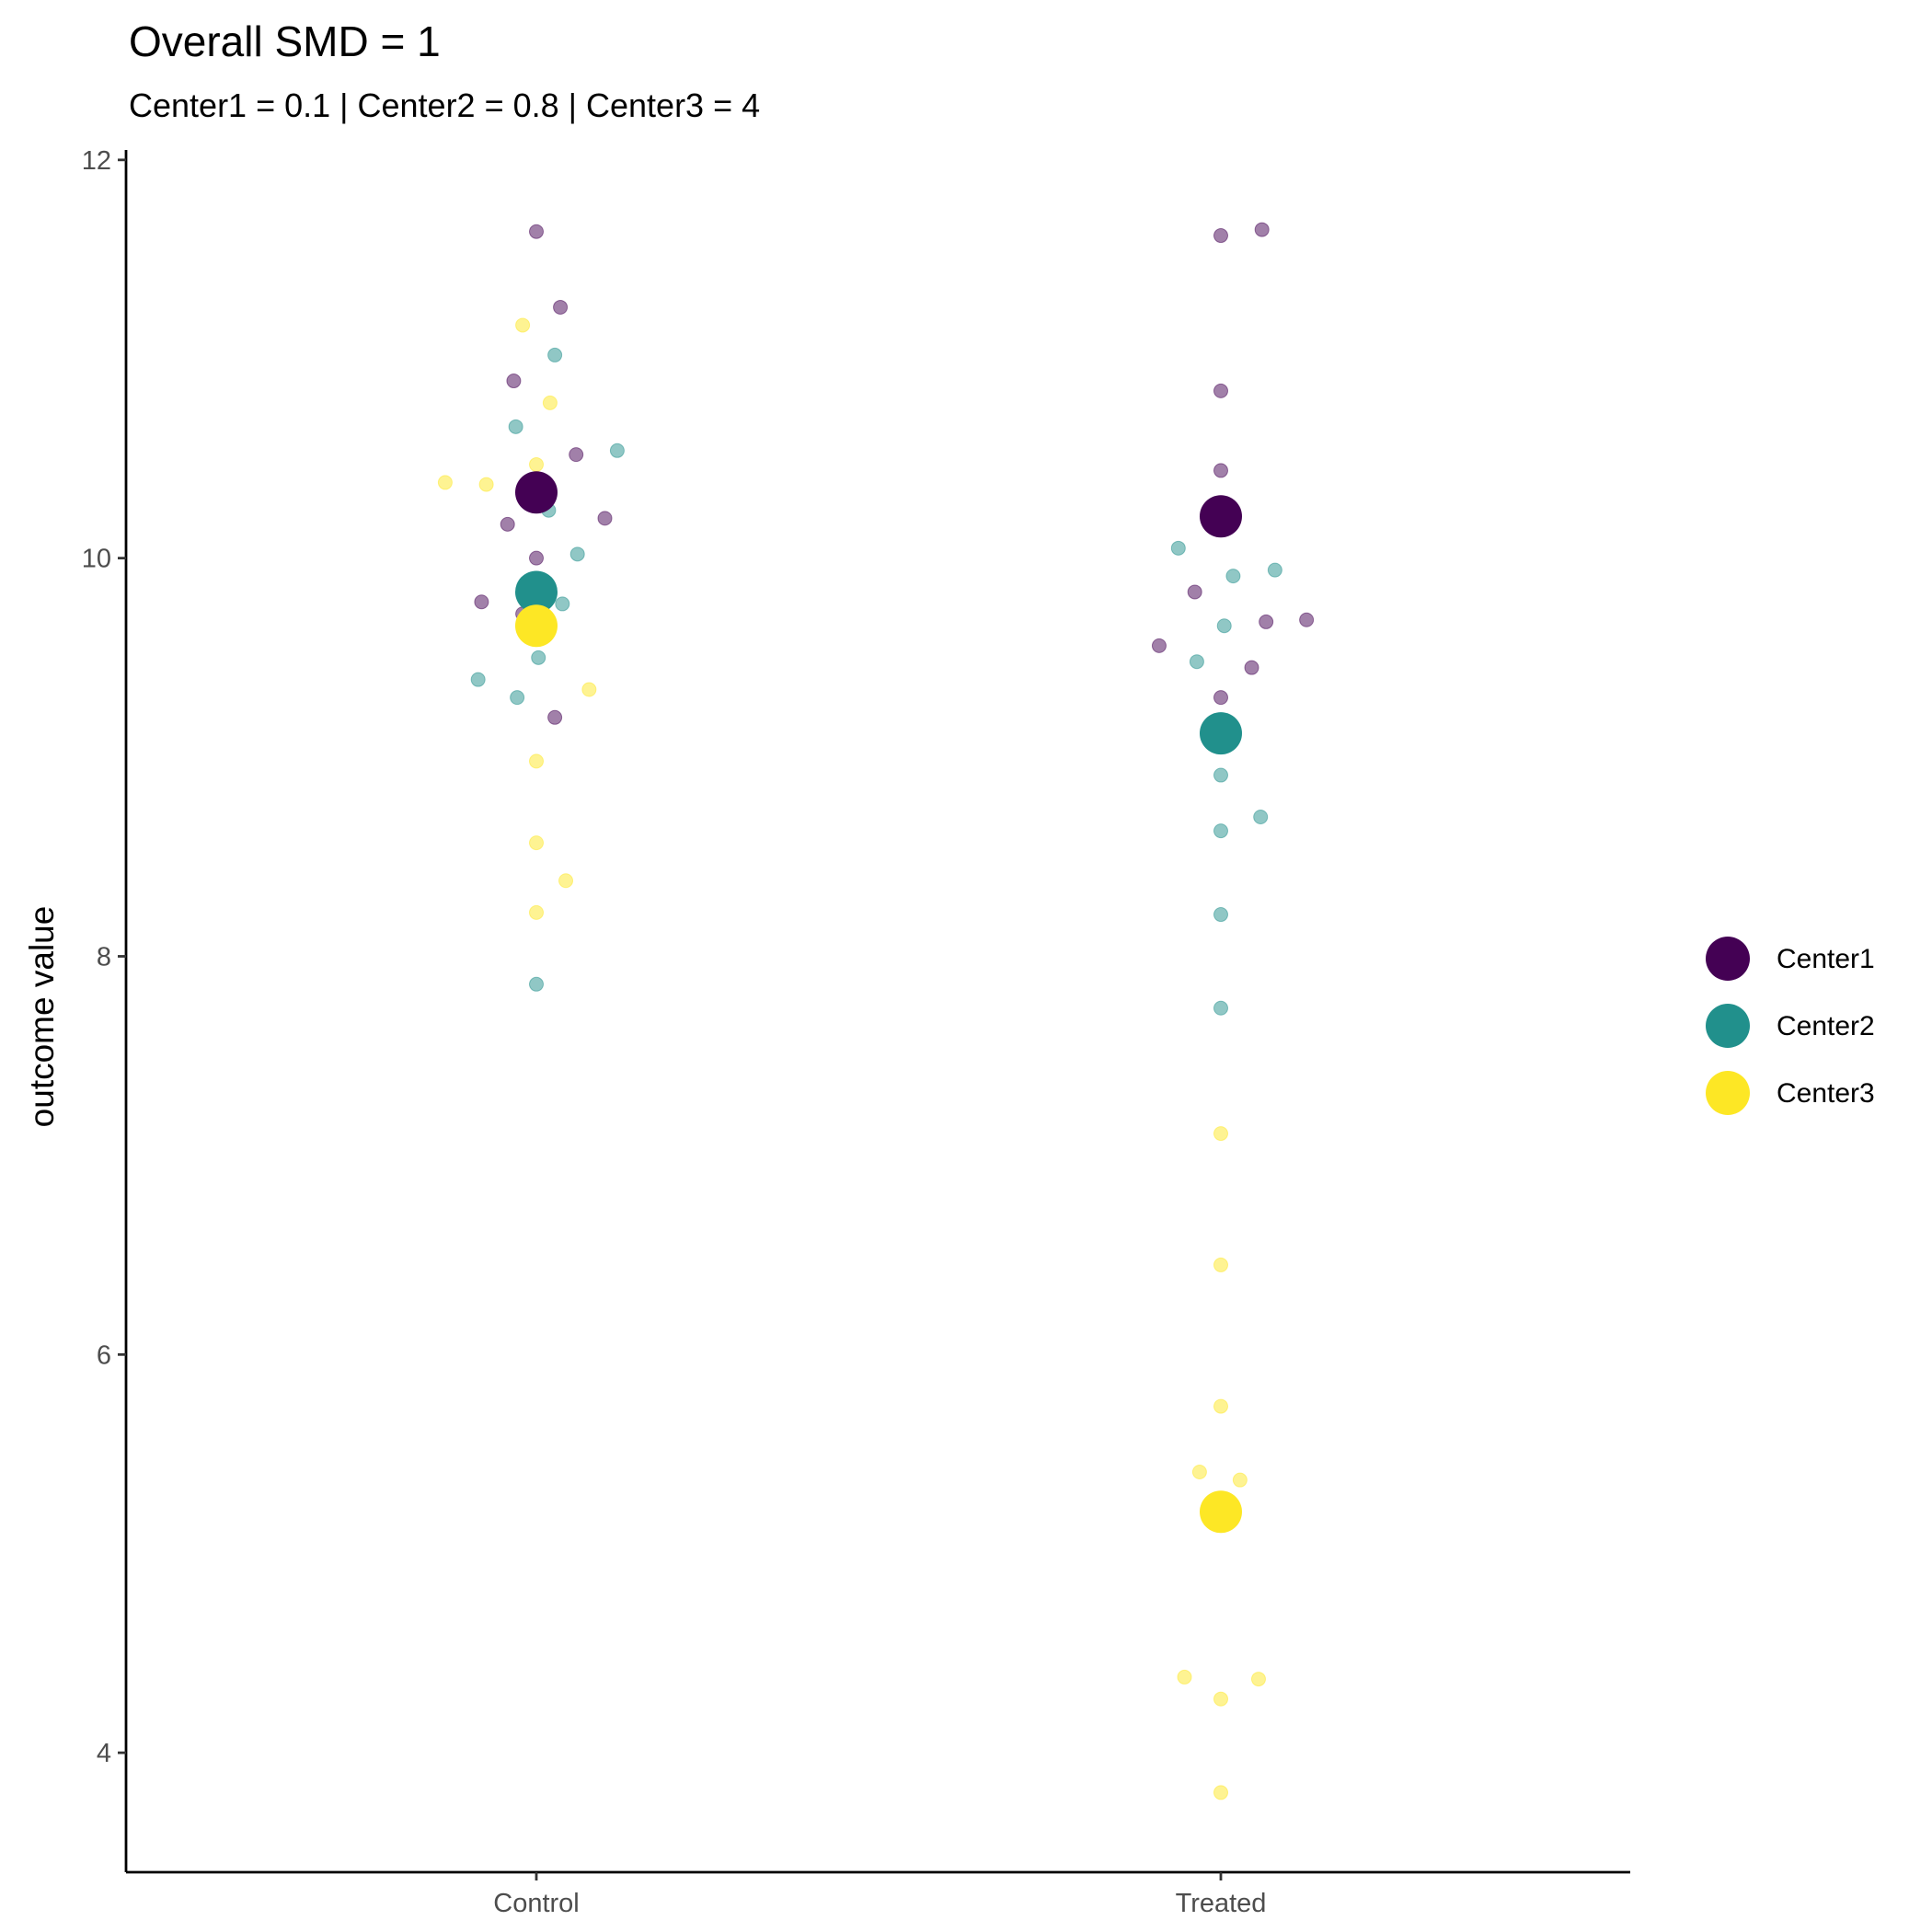 The width and height of the screenshot is (1932, 1932). I want to click on legend-label: Center2, so click(1826, 1026).